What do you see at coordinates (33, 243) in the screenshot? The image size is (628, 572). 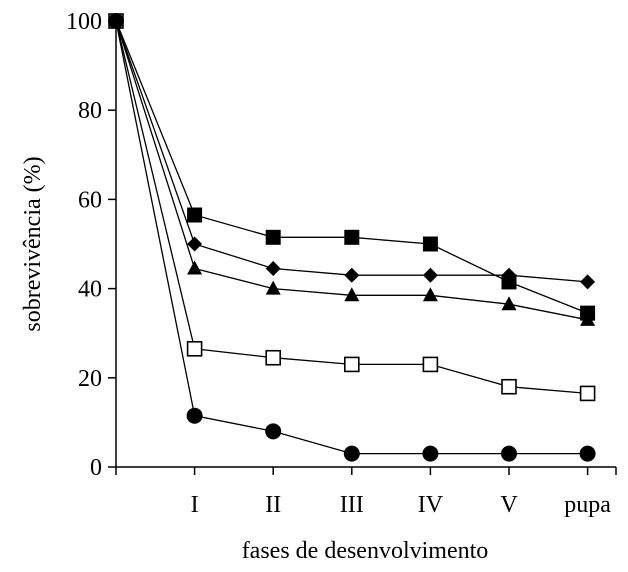 I see `y-axis-title: sobrevivência (%)` at bounding box center [33, 243].